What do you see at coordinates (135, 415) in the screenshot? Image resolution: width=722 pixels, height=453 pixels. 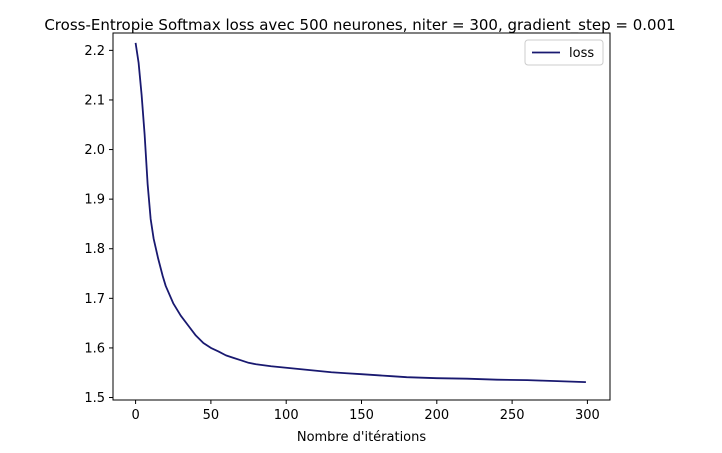 I see `x-tick-label: 0` at bounding box center [135, 415].